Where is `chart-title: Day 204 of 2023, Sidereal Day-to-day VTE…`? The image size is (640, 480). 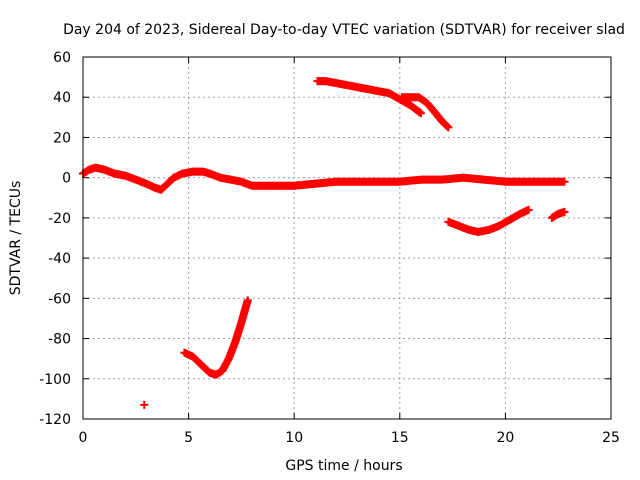
chart-title: Day 204 of 2023, Sidereal Day-to-day VTE… is located at coordinates (344, 30).